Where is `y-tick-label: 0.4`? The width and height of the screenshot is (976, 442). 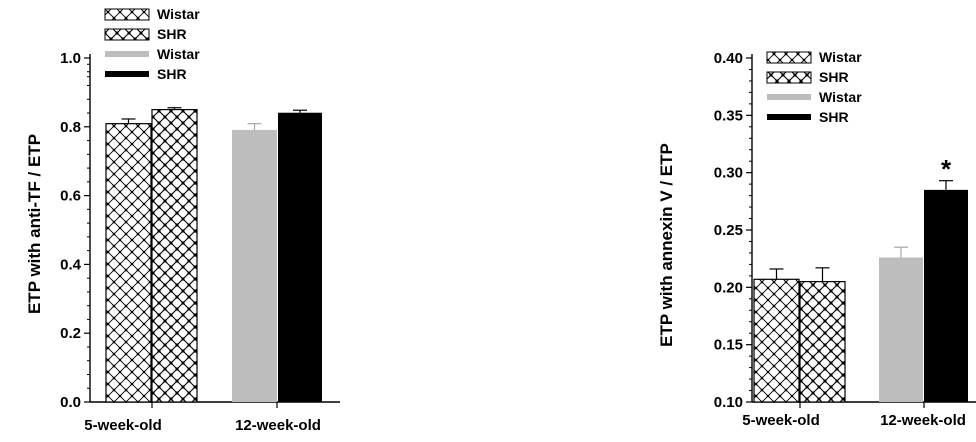
y-tick-label: 0.4 is located at coordinates (71, 264).